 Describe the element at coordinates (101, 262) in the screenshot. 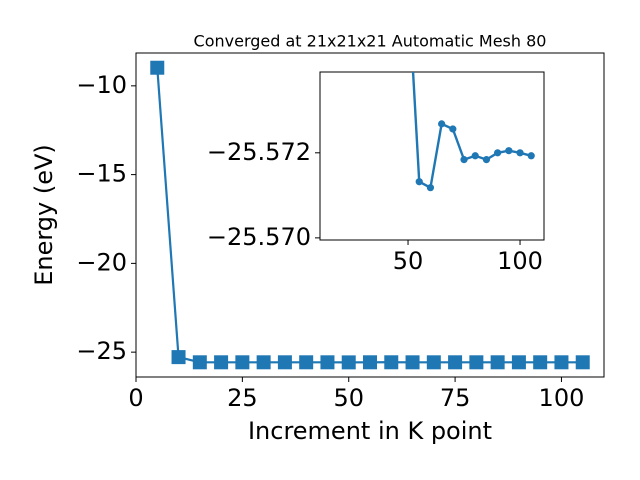

I see `y-tick-label: −20` at that location.